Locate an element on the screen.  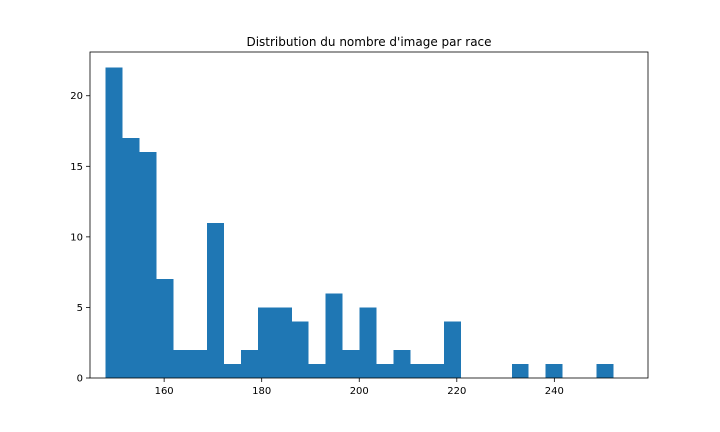
x-axis: 160 180 200 220 240 is located at coordinates (359, 387).